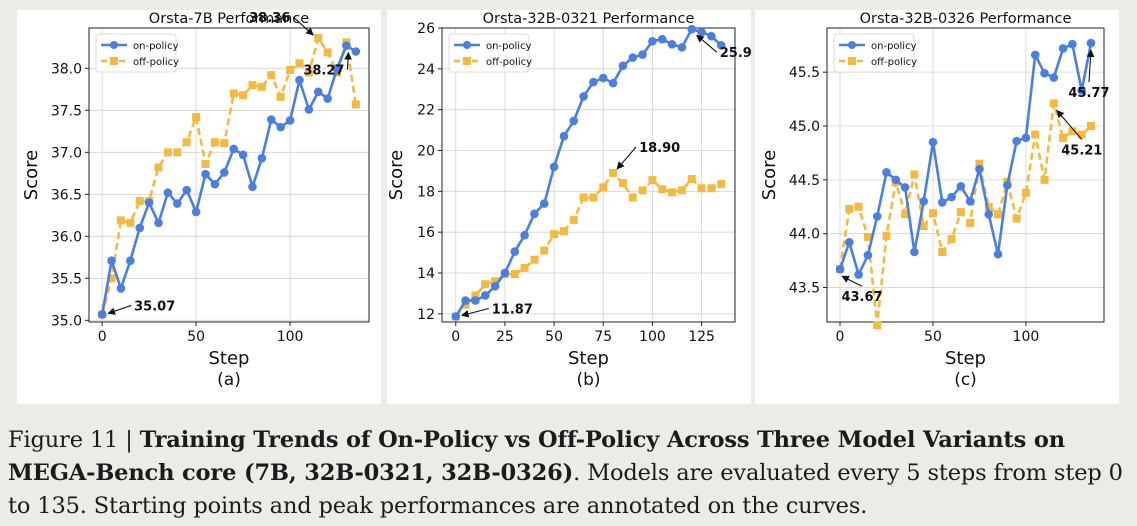 The width and height of the screenshot is (1137, 526). What do you see at coordinates (269, 18) in the screenshot?
I see `annotation-label: 38.36` at bounding box center [269, 18].